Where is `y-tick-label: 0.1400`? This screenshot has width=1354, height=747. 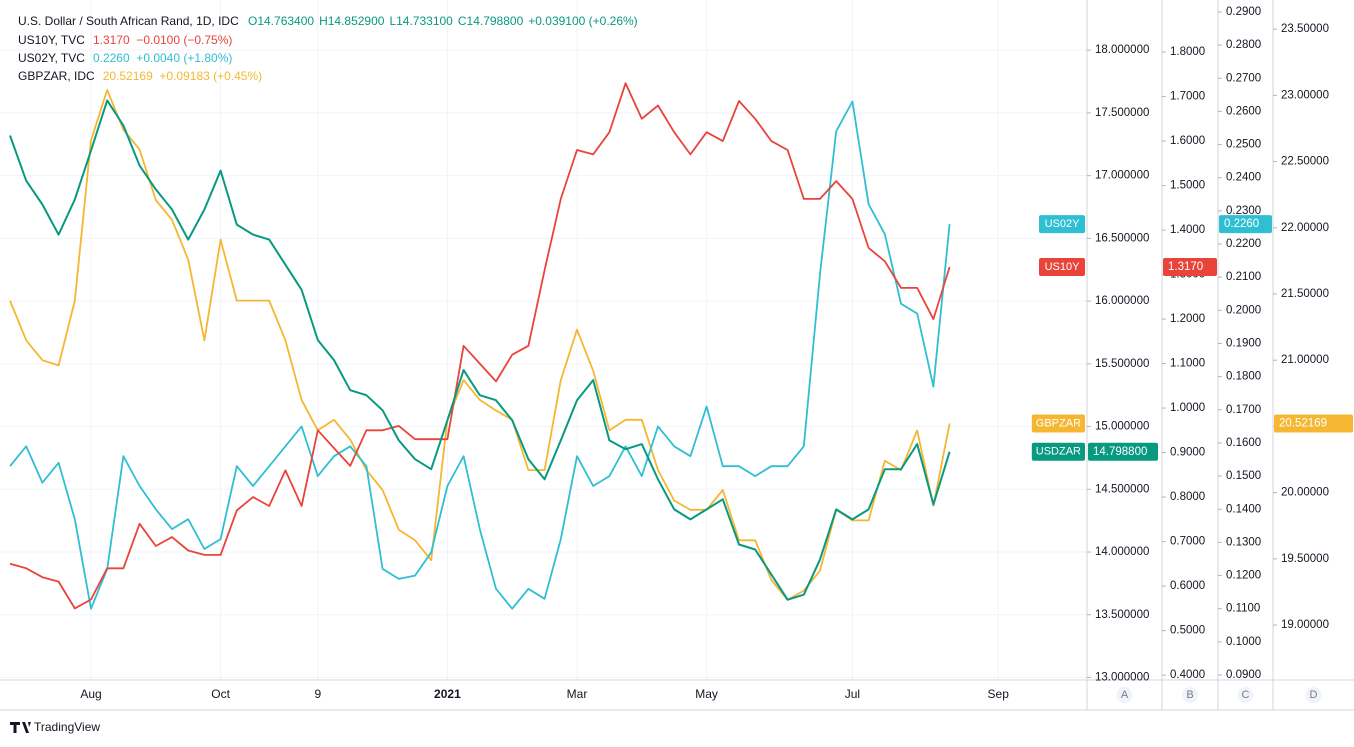
y-tick-label: 0.1400 is located at coordinates (1243, 509).